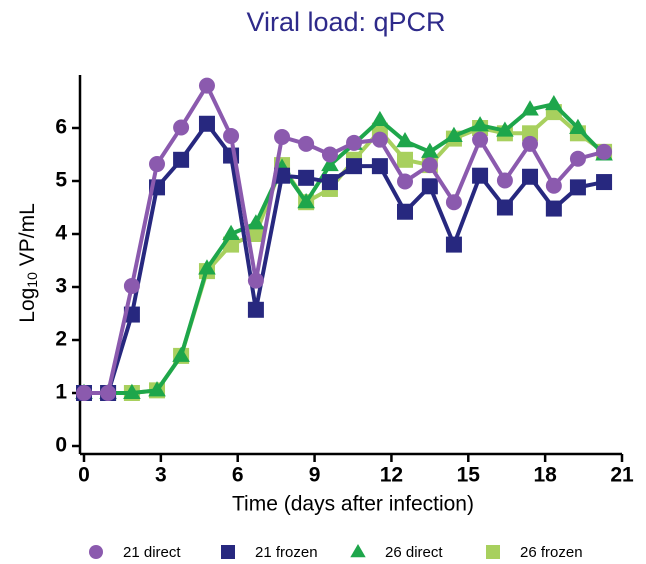  What do you see at coordinates (61, 392) in the screenshot?
I see `y-tick-label: 1` at bounding box center [61, 392].